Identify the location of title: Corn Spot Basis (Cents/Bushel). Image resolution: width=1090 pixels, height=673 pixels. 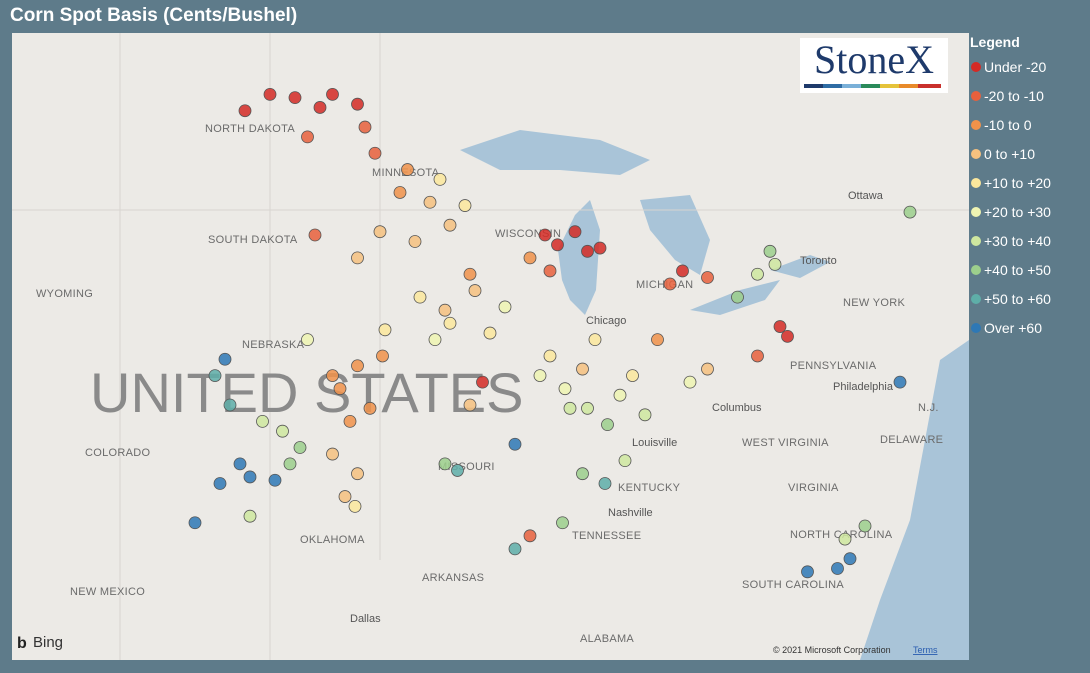
(153, 15).